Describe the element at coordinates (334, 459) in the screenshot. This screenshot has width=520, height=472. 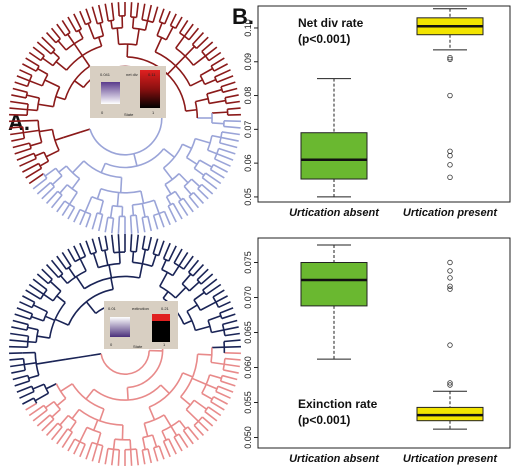
I see `x-category-label: Urtication absent` at that location.